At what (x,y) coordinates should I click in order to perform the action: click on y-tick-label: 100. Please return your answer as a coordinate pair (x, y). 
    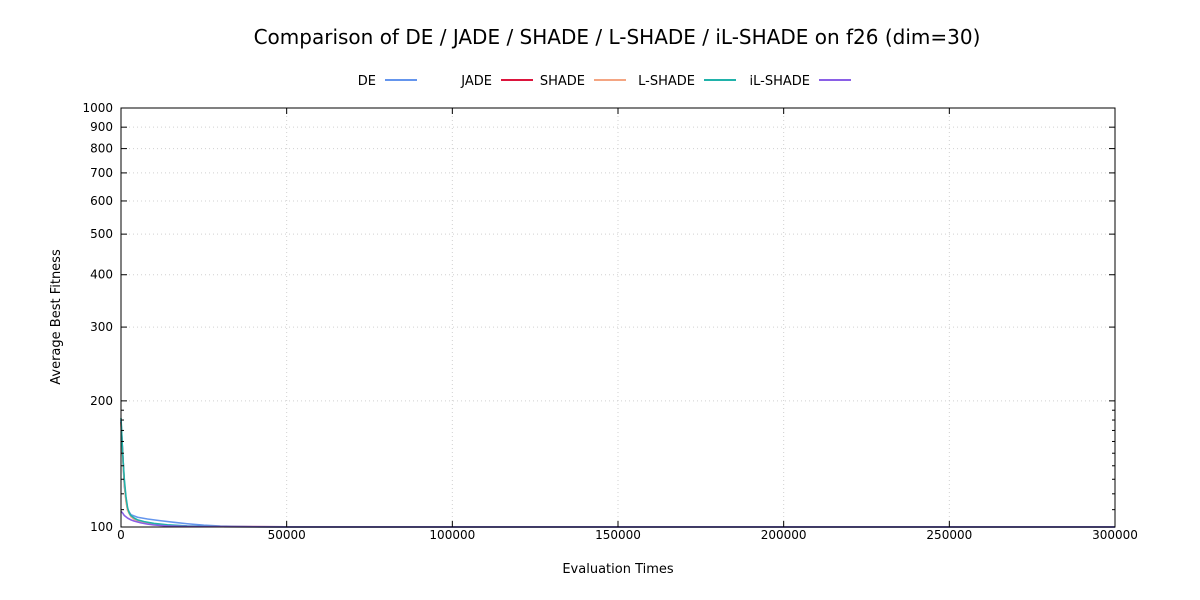
    Looking at the image, I should click on (101, 527).